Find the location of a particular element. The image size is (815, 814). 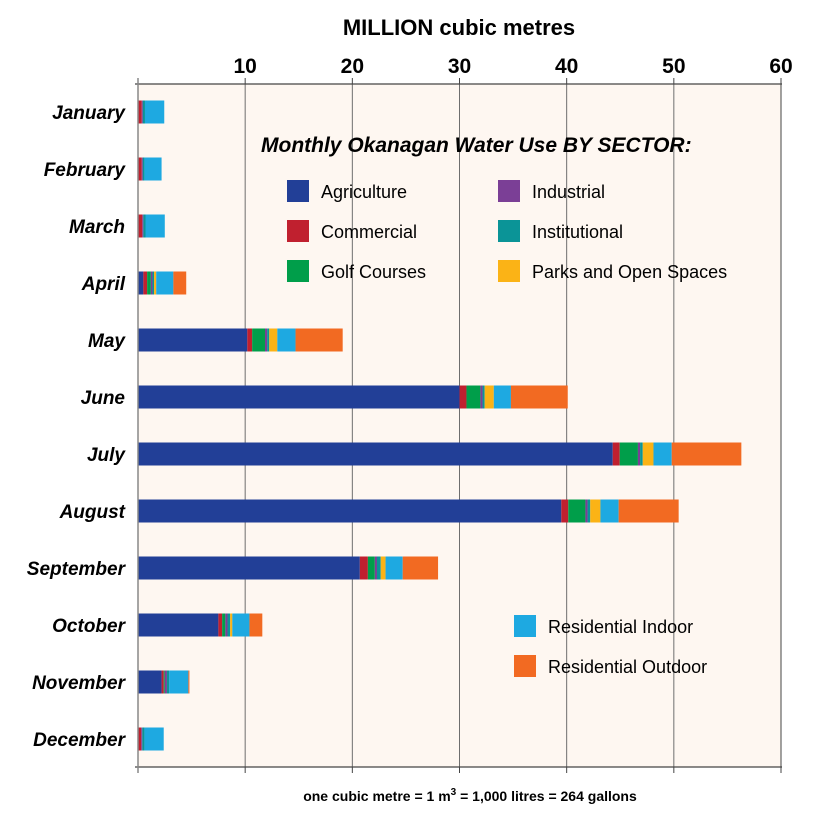

bar-segment-december-institutional is located at coordinates (143, 739).